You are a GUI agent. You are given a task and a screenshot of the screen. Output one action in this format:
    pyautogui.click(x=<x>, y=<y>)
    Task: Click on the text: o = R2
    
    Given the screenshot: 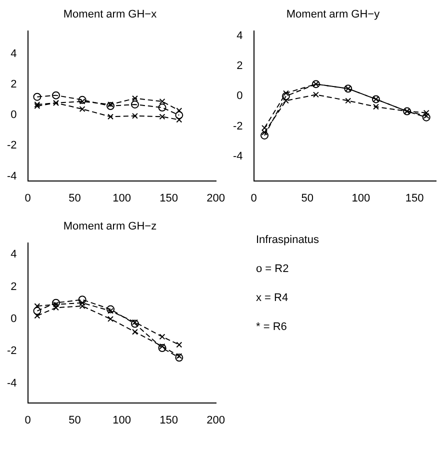 What is the action you would take?
    pyautogui.click(x=273, y=269)
    